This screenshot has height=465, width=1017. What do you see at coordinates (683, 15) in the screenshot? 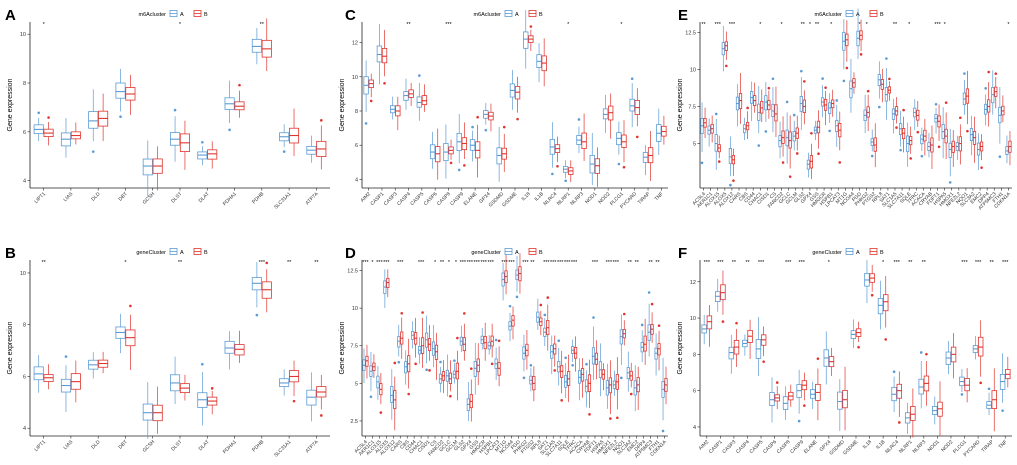
I see `panel-letter: E` at bounding box center [683, 15].